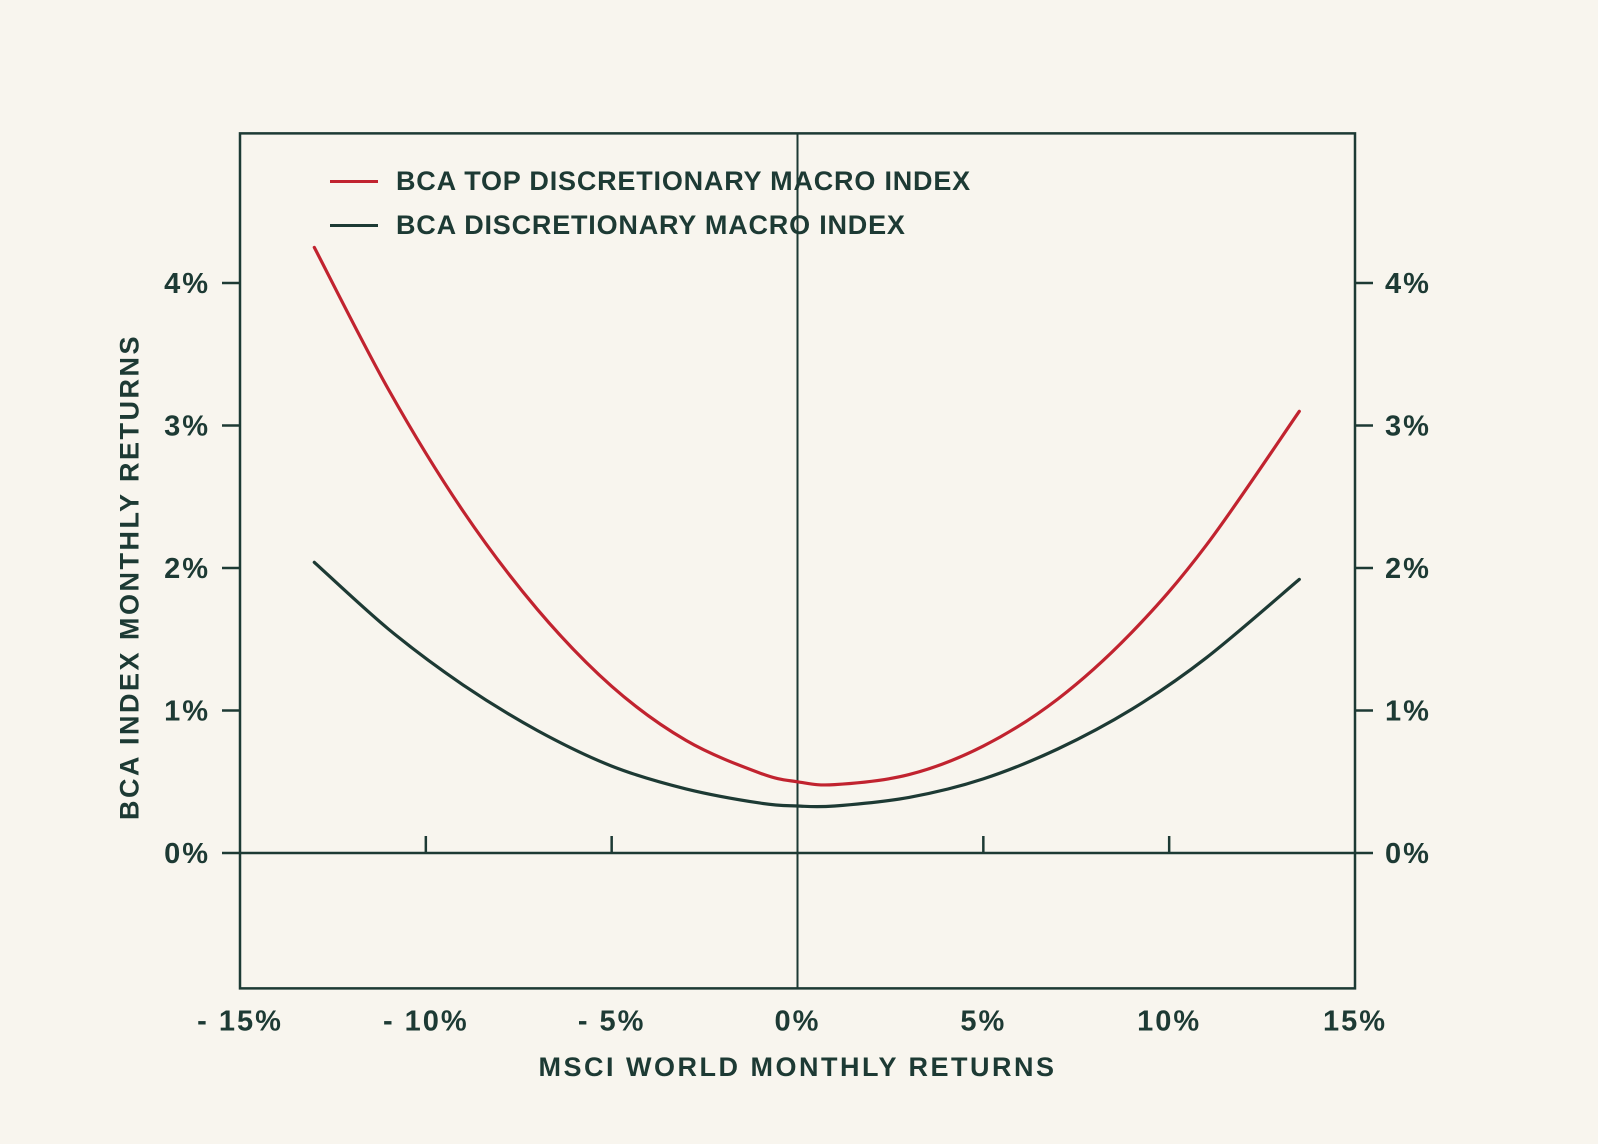  Describe the element at coordinates (1408, 854) in the screenshot. I see `y-tick-label-right: 0%` at that location.